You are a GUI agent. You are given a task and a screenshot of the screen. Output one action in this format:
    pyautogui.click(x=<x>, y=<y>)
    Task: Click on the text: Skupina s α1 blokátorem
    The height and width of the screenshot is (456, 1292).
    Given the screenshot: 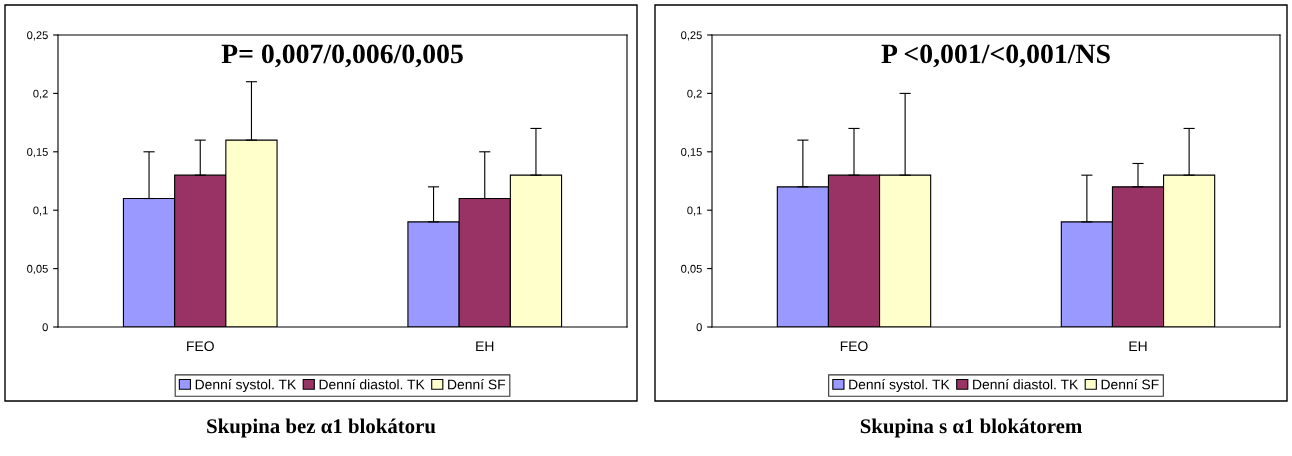 What is the action you would take?
    pyautogui.click(x=971, y=428)
    